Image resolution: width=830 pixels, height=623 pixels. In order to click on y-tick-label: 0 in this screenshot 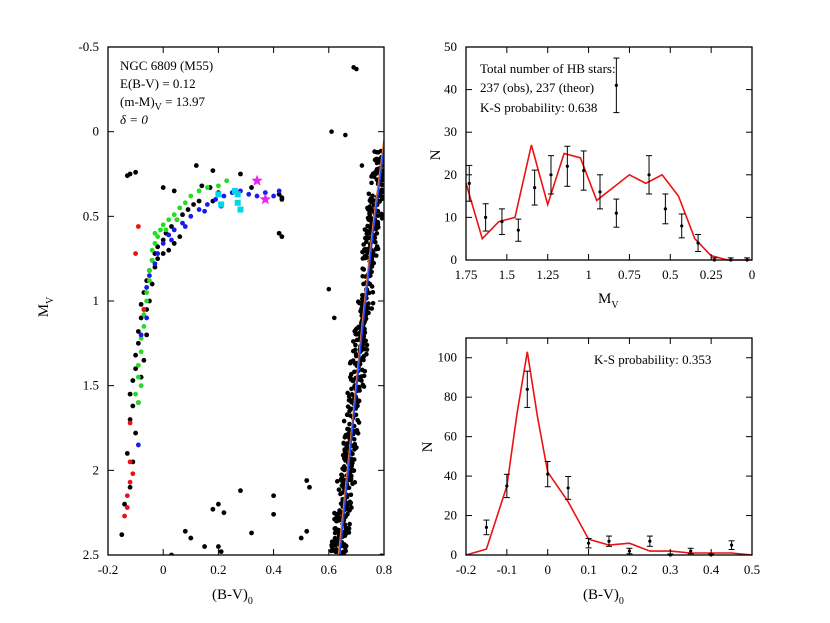, I will do `click(454, 554)`.